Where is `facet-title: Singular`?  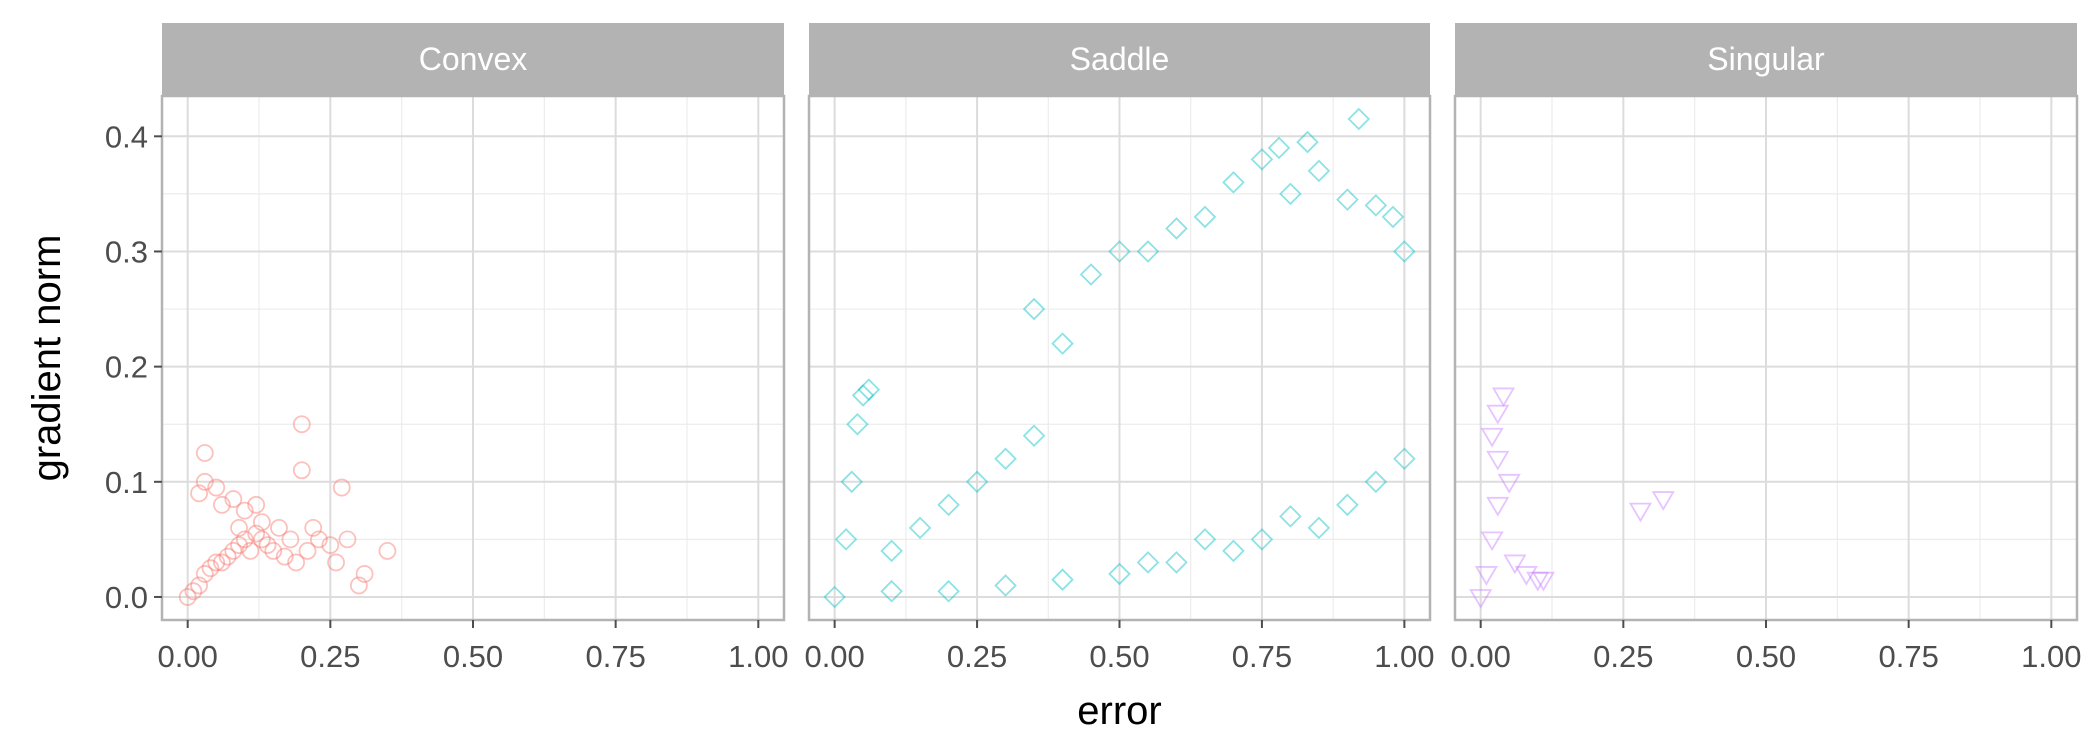
facet-title: Singular is located at coordinates (1766, 59).